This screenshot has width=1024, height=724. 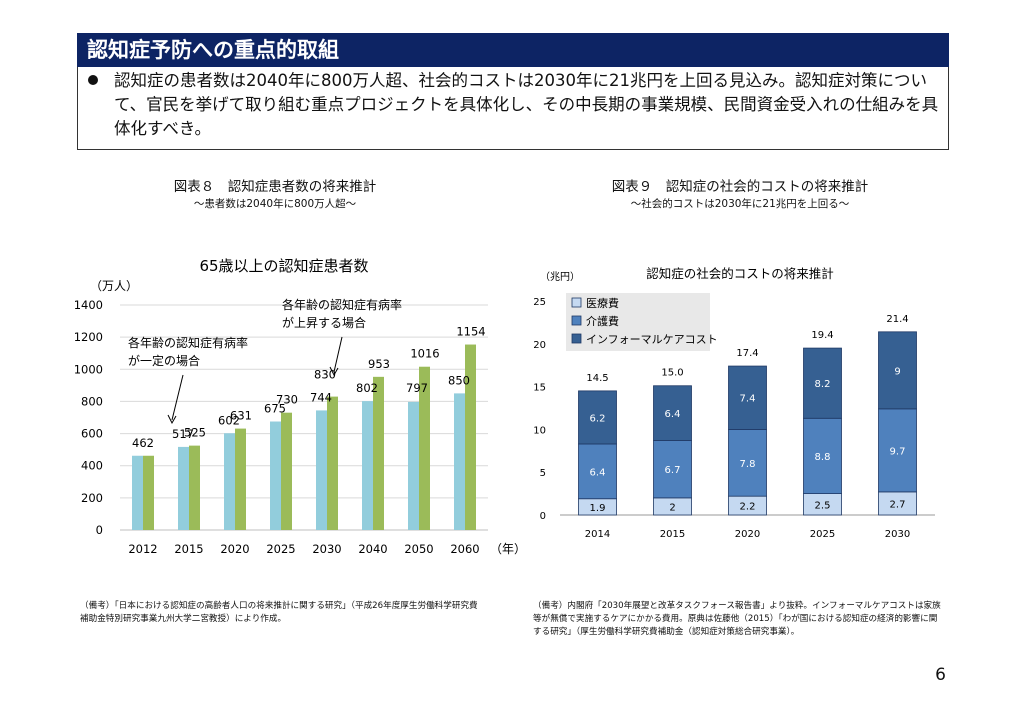 What do you see at coordinates (672, 507) in the screenshot?
I see `data-label: 2` at bounding box center [672, 507].